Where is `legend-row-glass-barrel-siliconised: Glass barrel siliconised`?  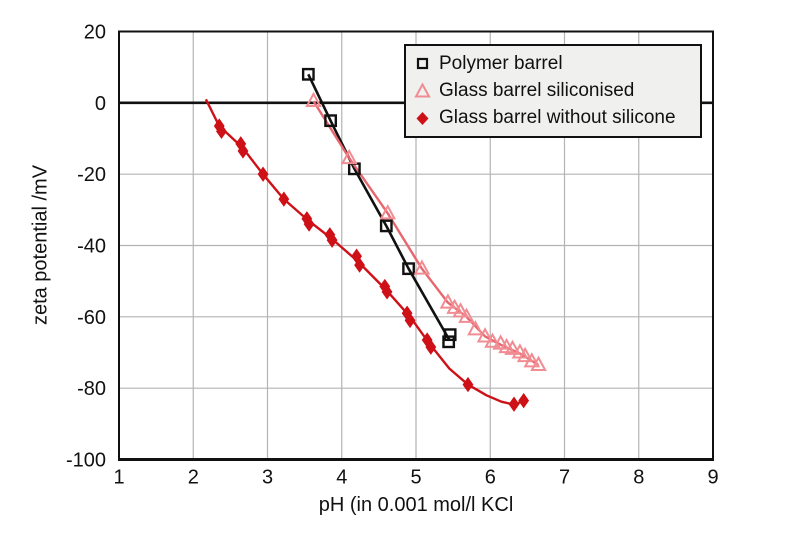
legend-row-glass-barrel-siliconised: Glass barrel siliconised is located at coordinates (553, 91).